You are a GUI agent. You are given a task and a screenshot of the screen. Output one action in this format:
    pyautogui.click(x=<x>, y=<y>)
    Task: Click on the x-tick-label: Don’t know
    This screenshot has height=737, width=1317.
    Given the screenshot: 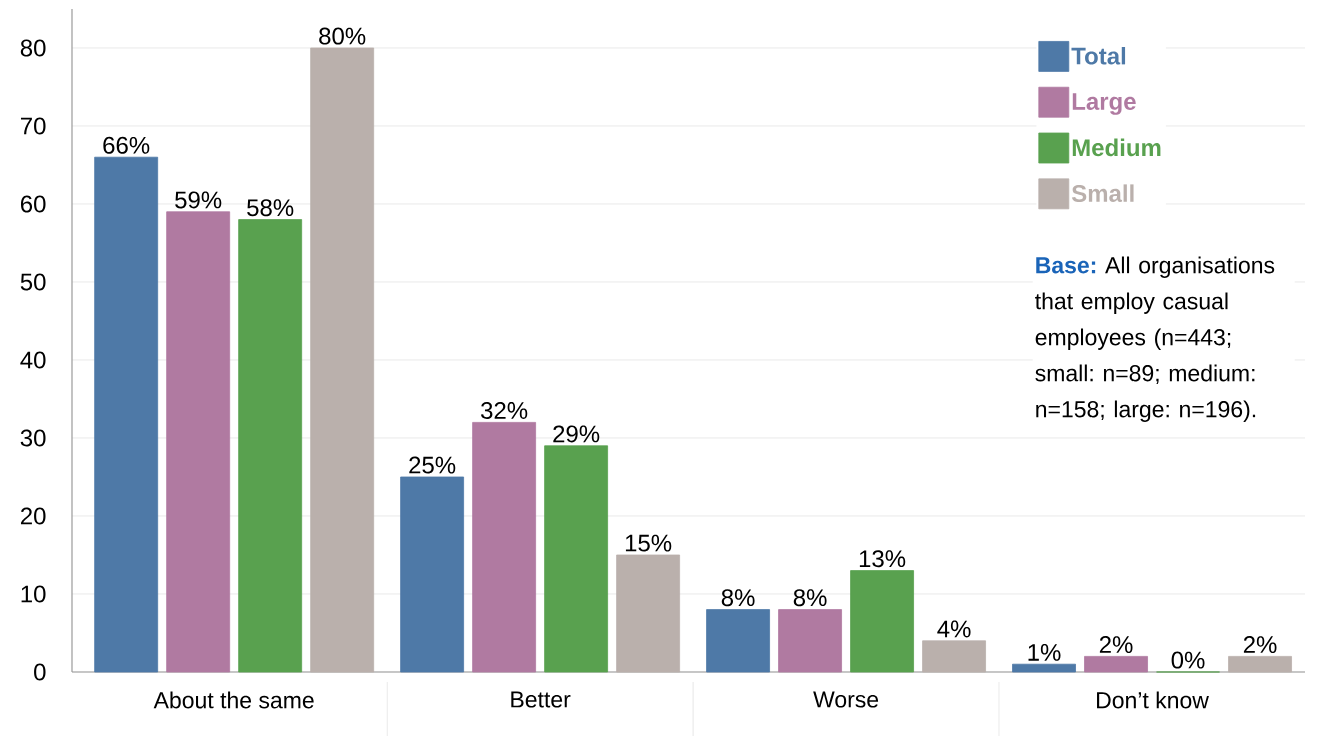 What is the action you would take?
    pyautogui.click(x=1153, y=700)
    